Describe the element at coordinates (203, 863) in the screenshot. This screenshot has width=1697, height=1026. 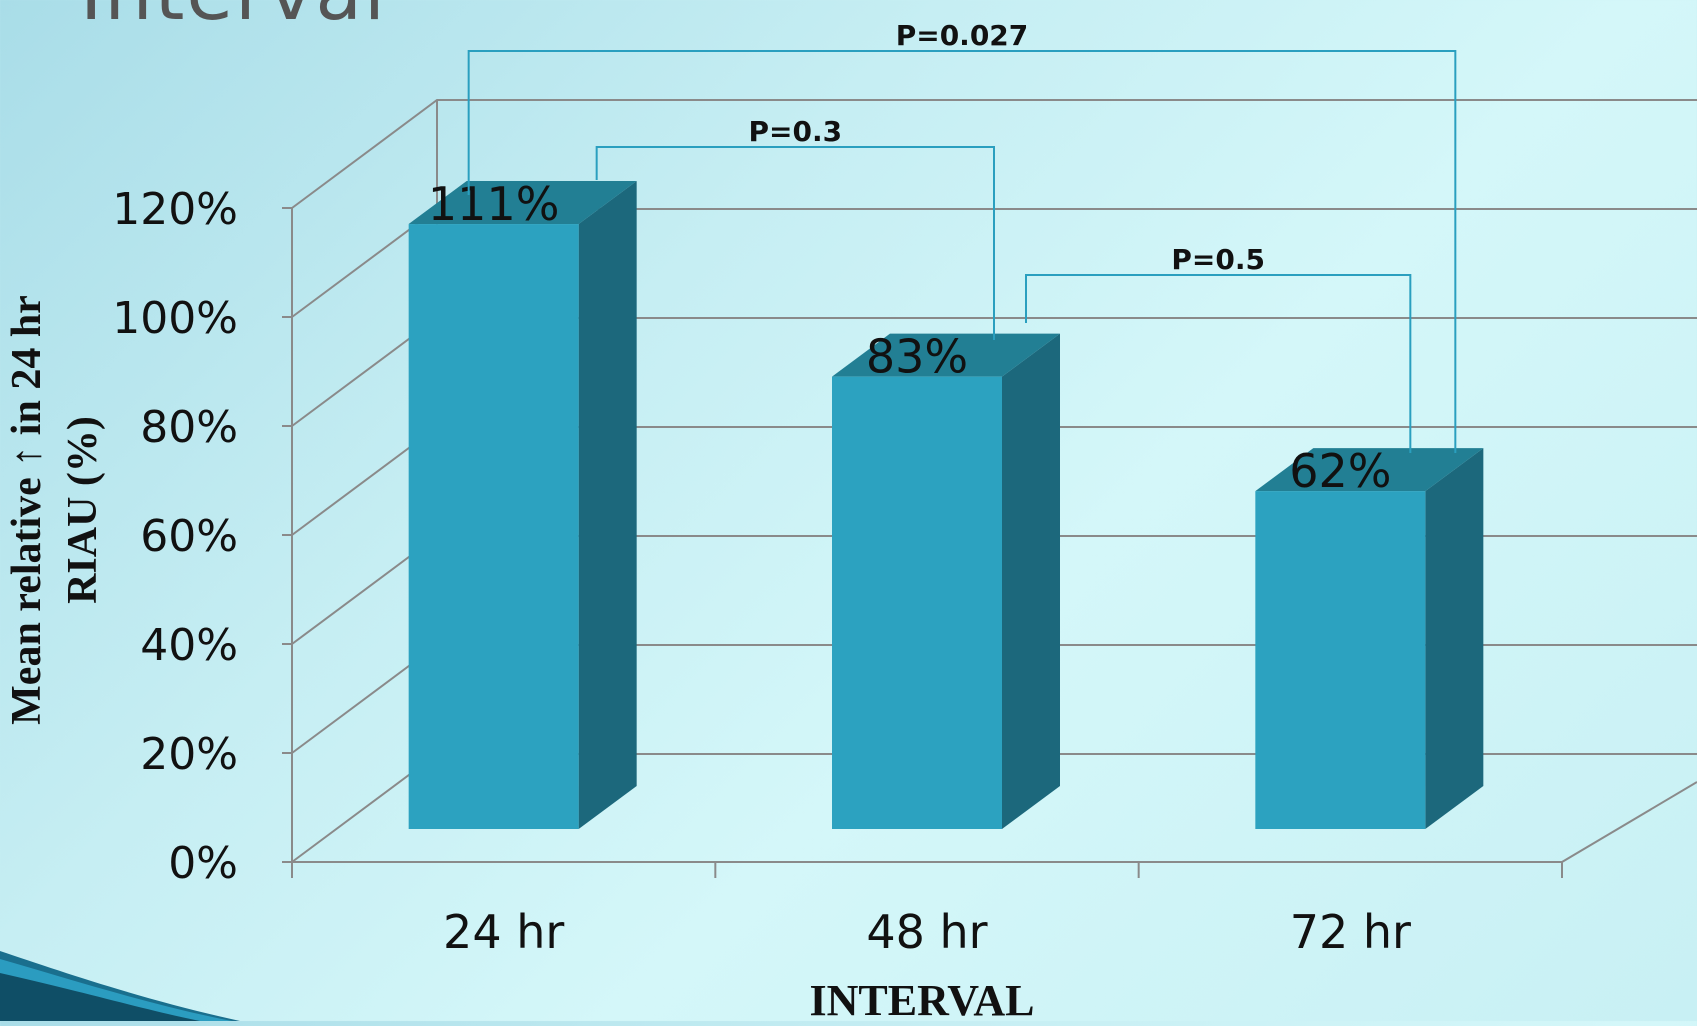
I see `y-tick-label: 0%` at that location.